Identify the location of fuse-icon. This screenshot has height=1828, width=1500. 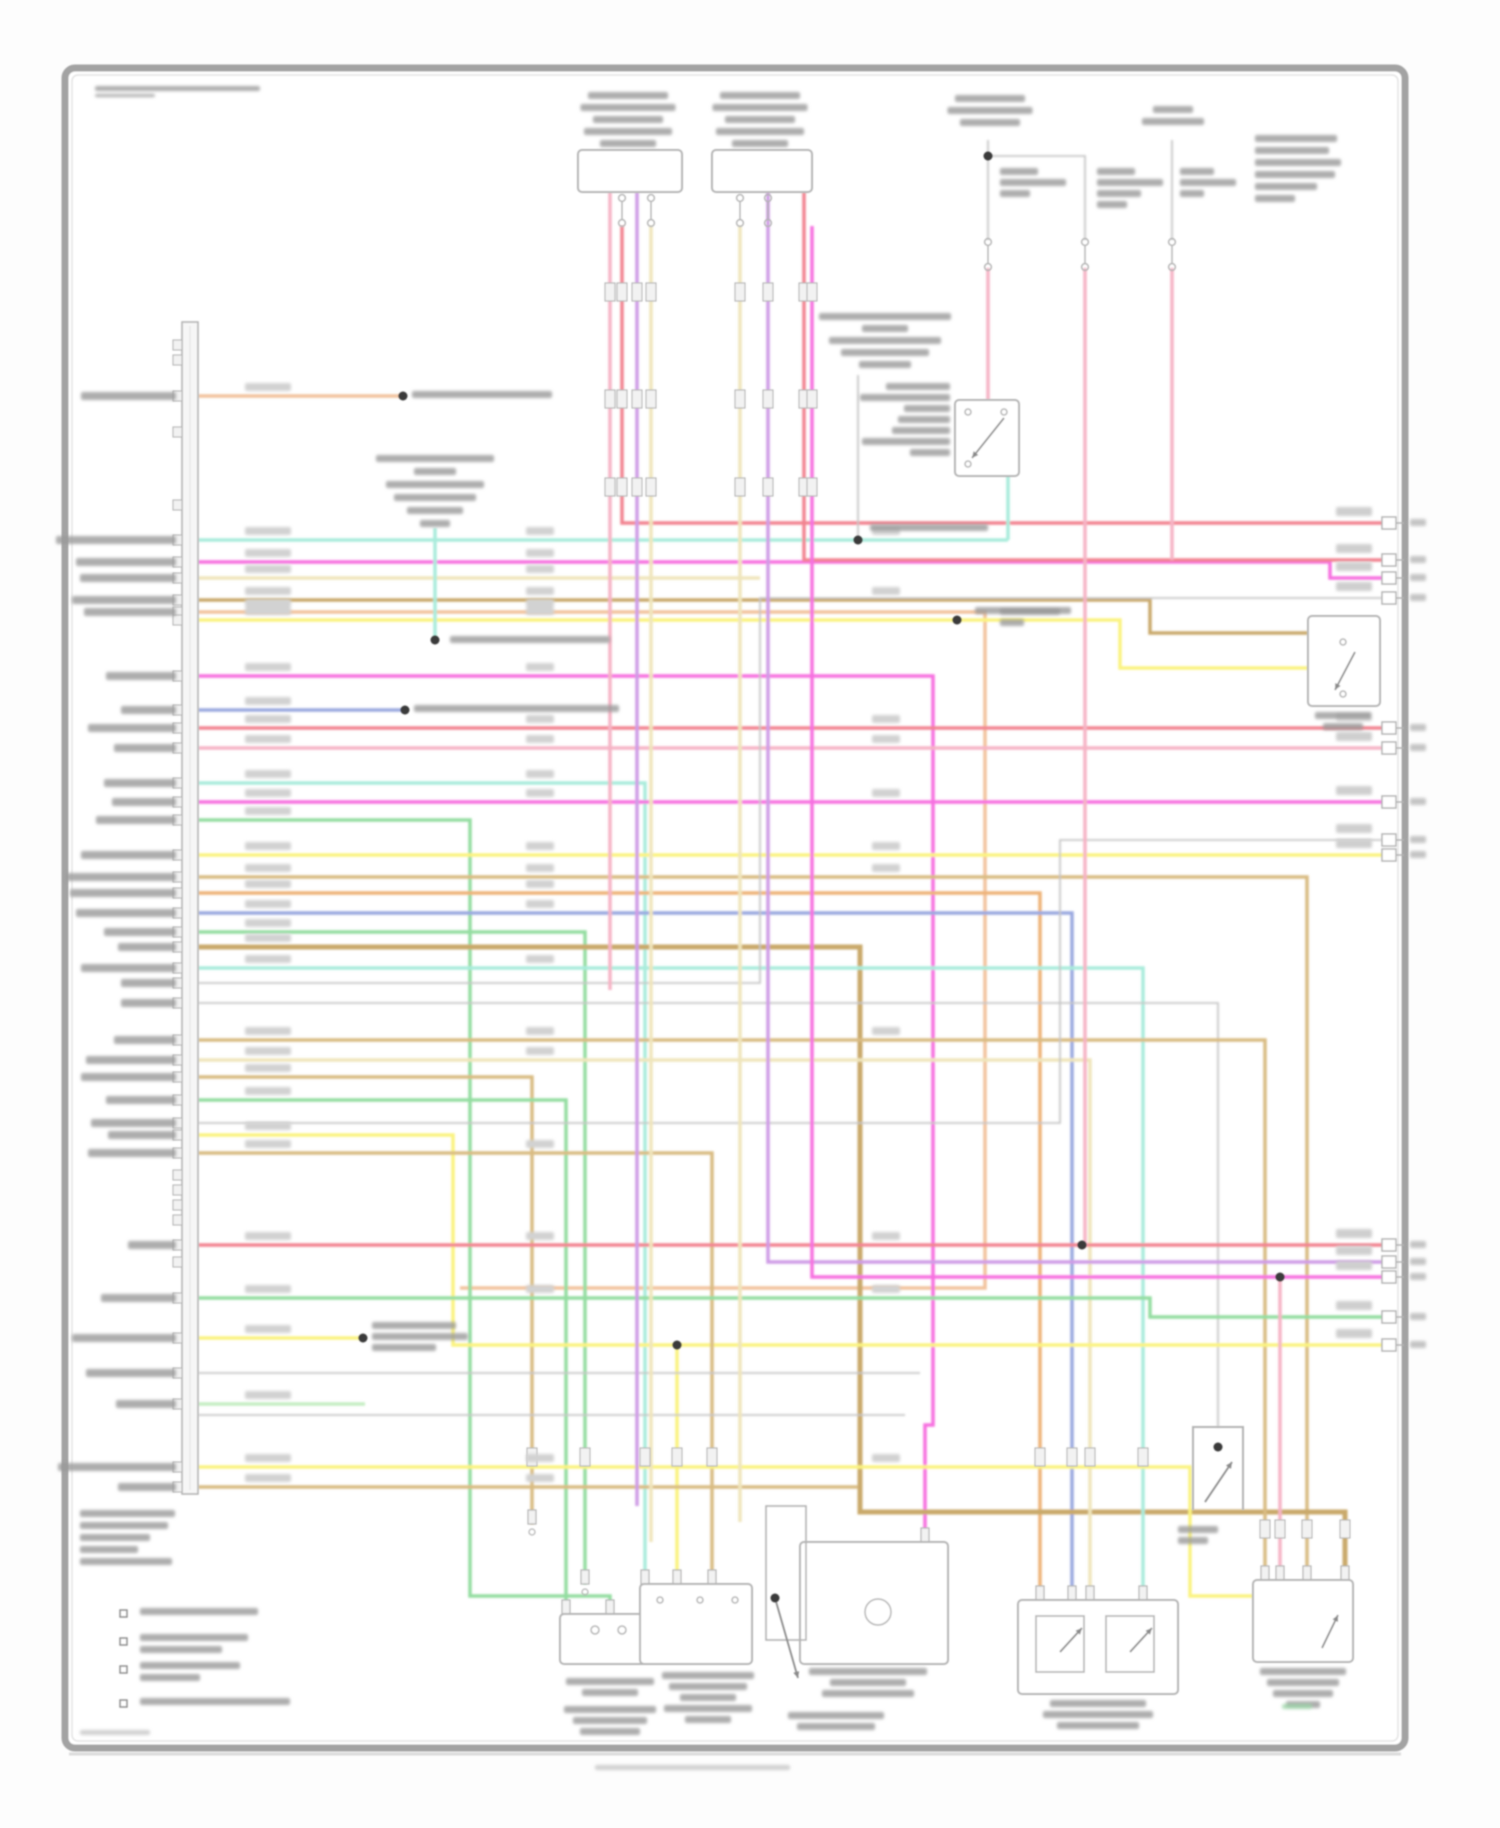
(988, 267).